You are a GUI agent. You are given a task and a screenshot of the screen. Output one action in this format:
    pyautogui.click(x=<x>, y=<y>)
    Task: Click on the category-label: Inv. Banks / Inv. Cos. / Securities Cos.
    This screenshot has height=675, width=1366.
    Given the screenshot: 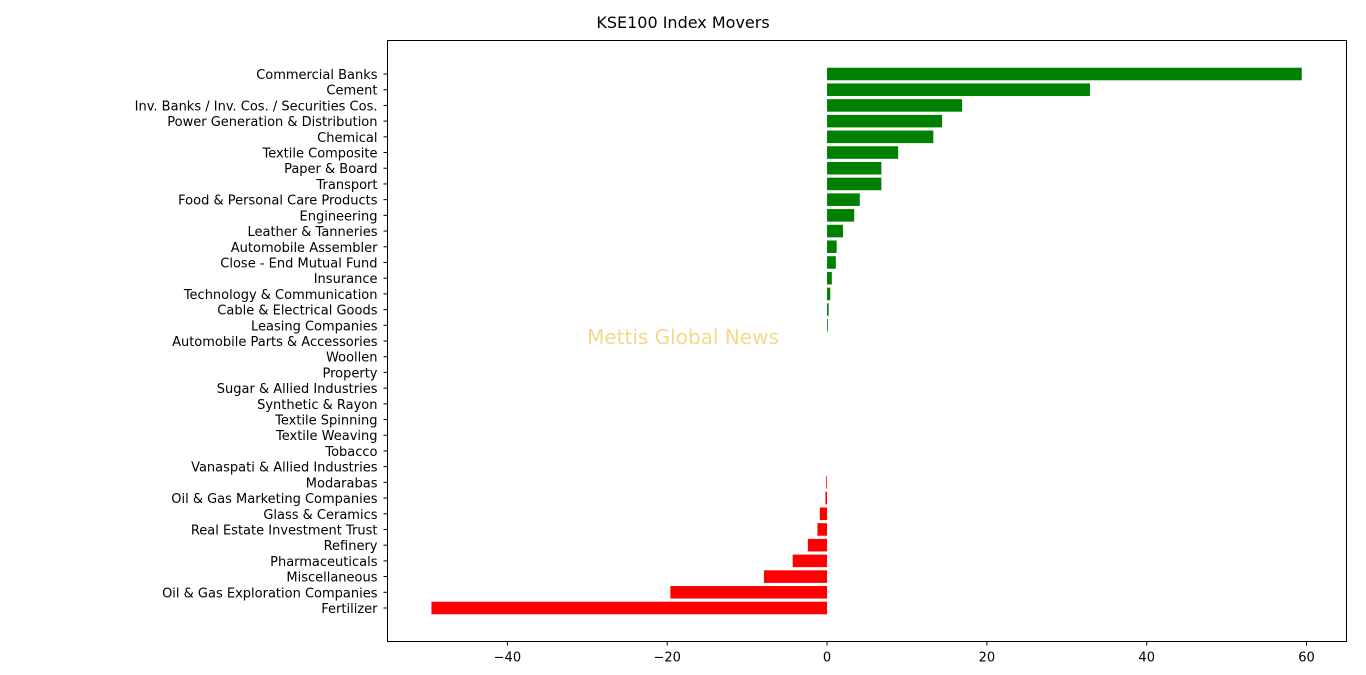 What is the action you would take?
    pyautogui.click(x=256, y=106)
    